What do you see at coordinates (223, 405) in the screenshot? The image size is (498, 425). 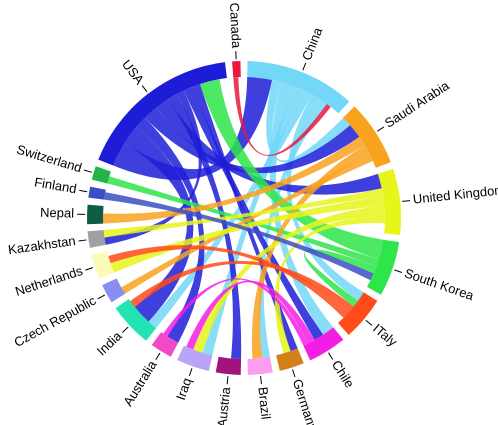 I see `node-label: Austria` at bounding box center [223, 405].